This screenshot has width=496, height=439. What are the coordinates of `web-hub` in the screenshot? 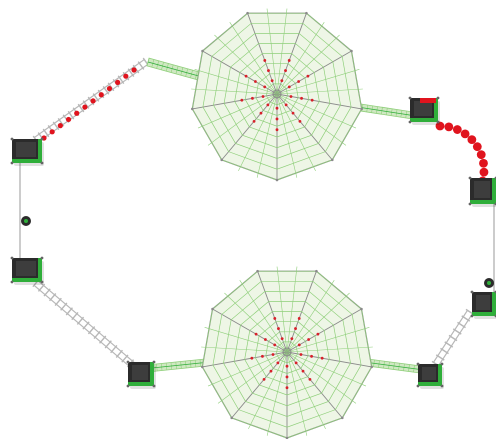 It's located at (287, 352).